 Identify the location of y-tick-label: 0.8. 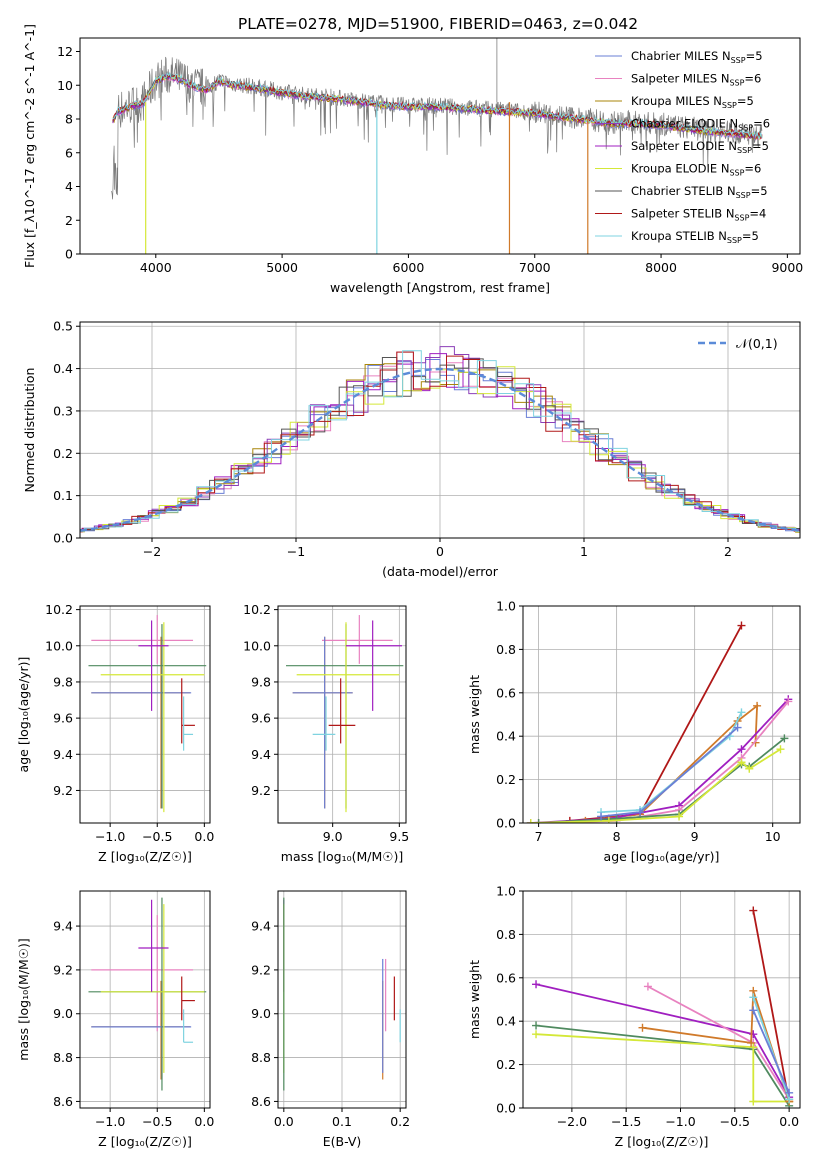
(506, 934).